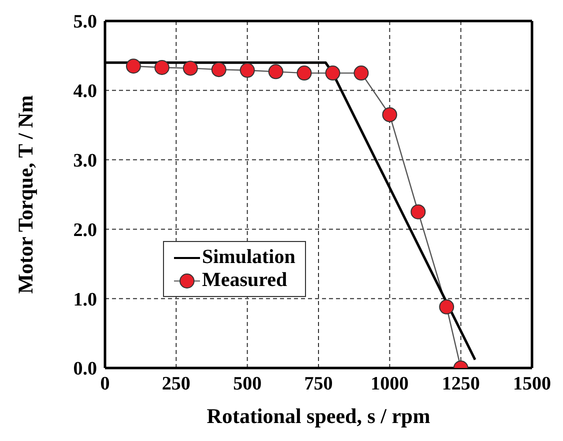  I want to click on x-tick-label: 0, so click(105, 383).